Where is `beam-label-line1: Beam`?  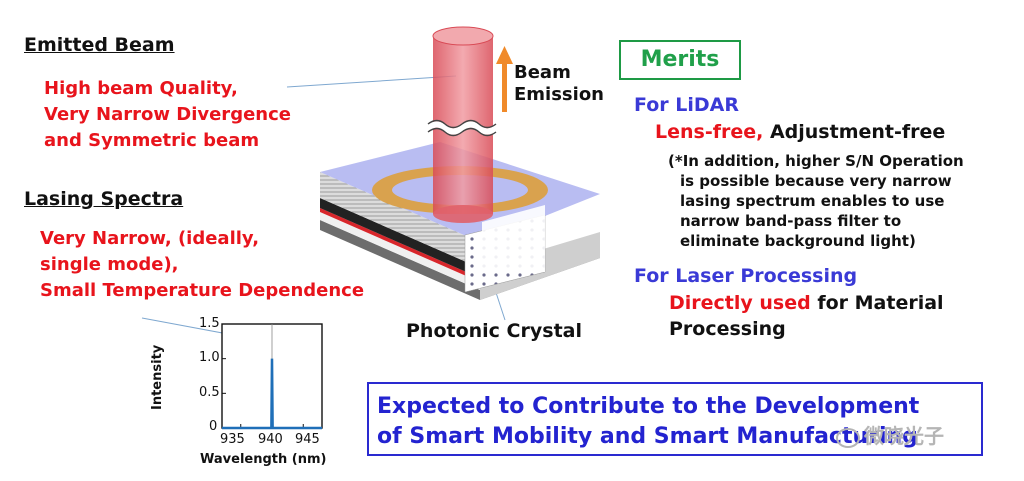 beam-label-line1: Beam is located at coordinates (542, 72).